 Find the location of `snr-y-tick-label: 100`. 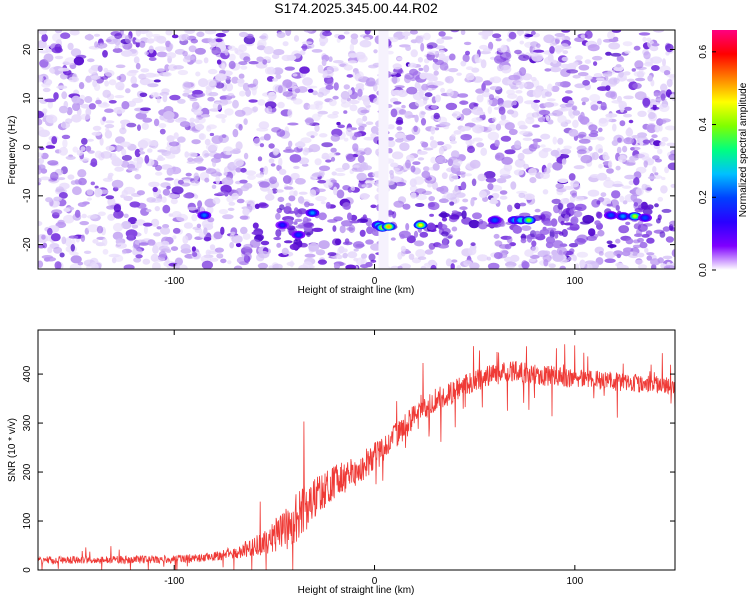

snr-y-tick-label: 100 is located at coordinates (27, 520).